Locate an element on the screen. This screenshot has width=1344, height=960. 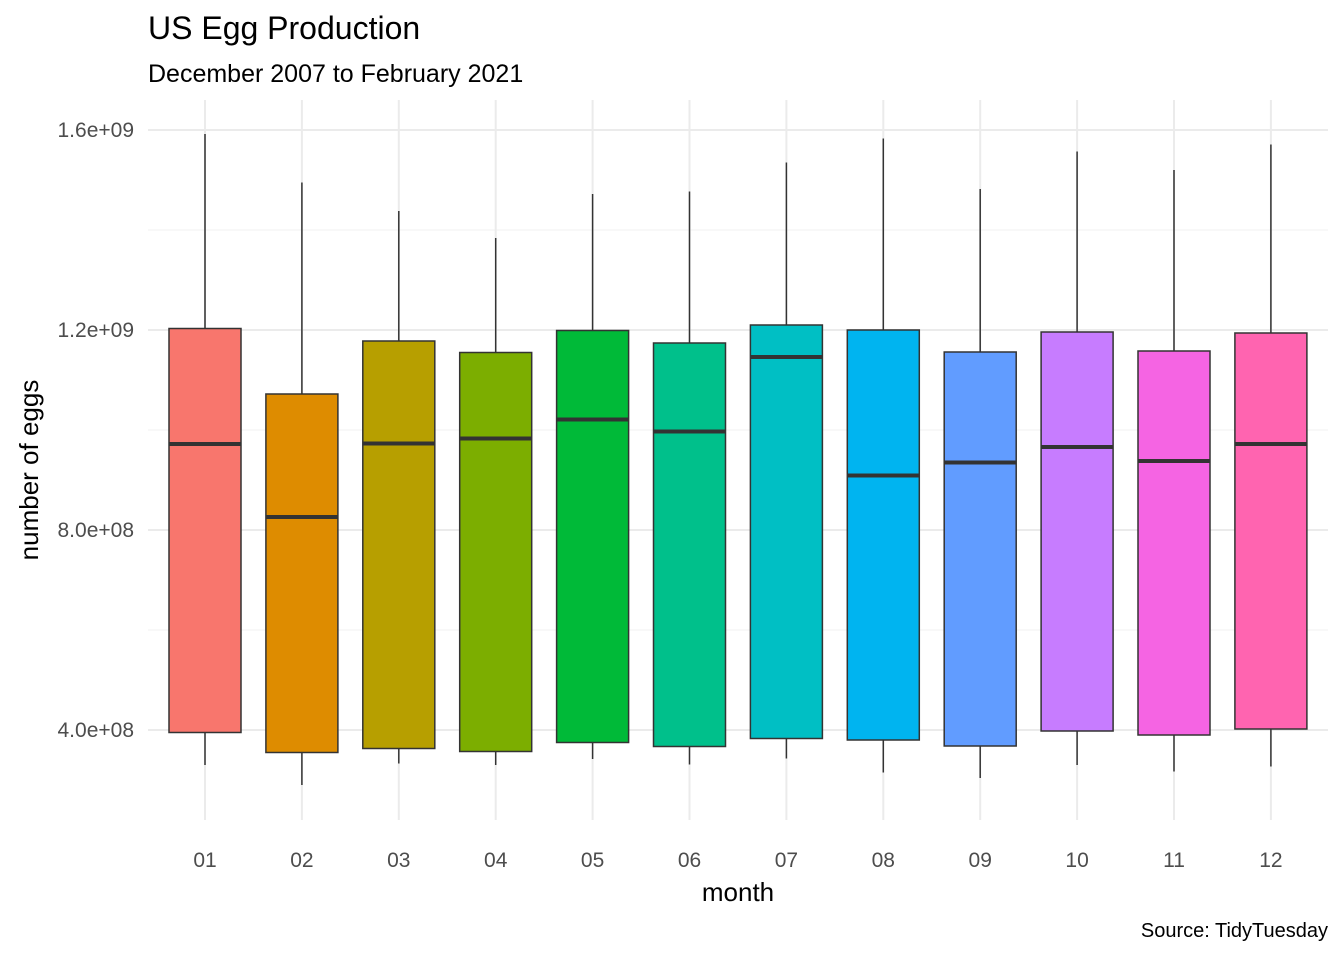
x-tick-label: 11 is located at coordinates (1174, 860).